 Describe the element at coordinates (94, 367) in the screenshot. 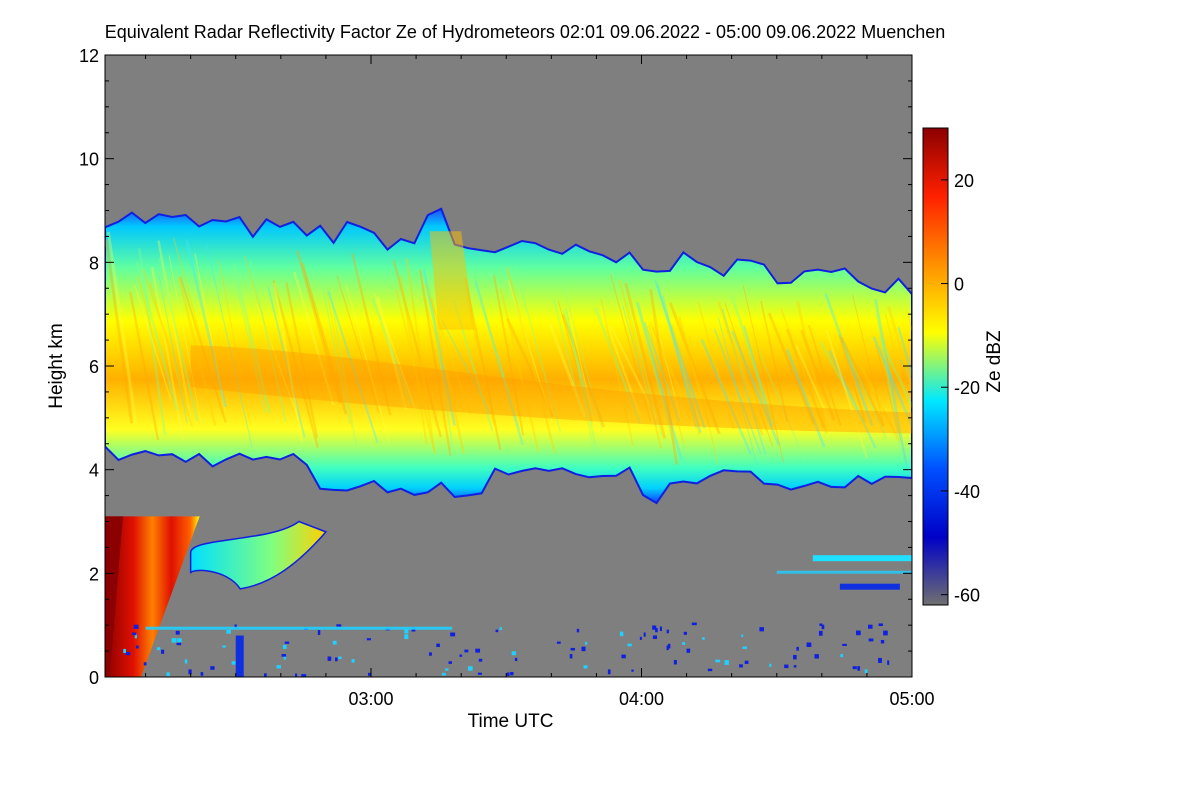

I see `y-tick-label: 6` at that location.